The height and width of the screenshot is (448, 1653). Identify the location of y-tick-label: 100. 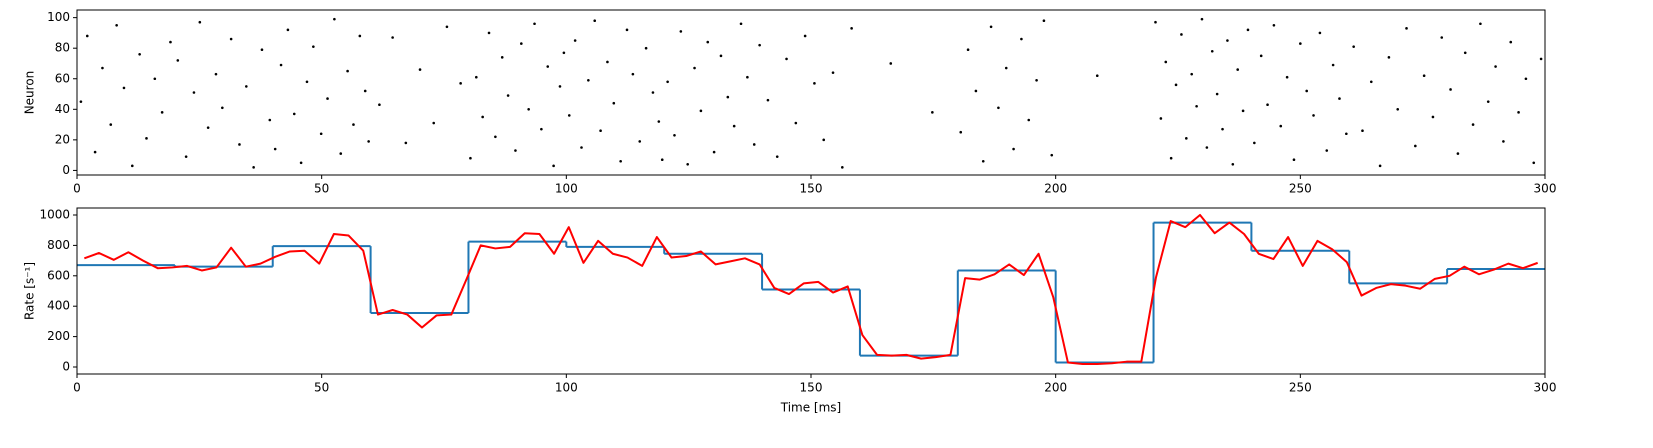
(58, 17).